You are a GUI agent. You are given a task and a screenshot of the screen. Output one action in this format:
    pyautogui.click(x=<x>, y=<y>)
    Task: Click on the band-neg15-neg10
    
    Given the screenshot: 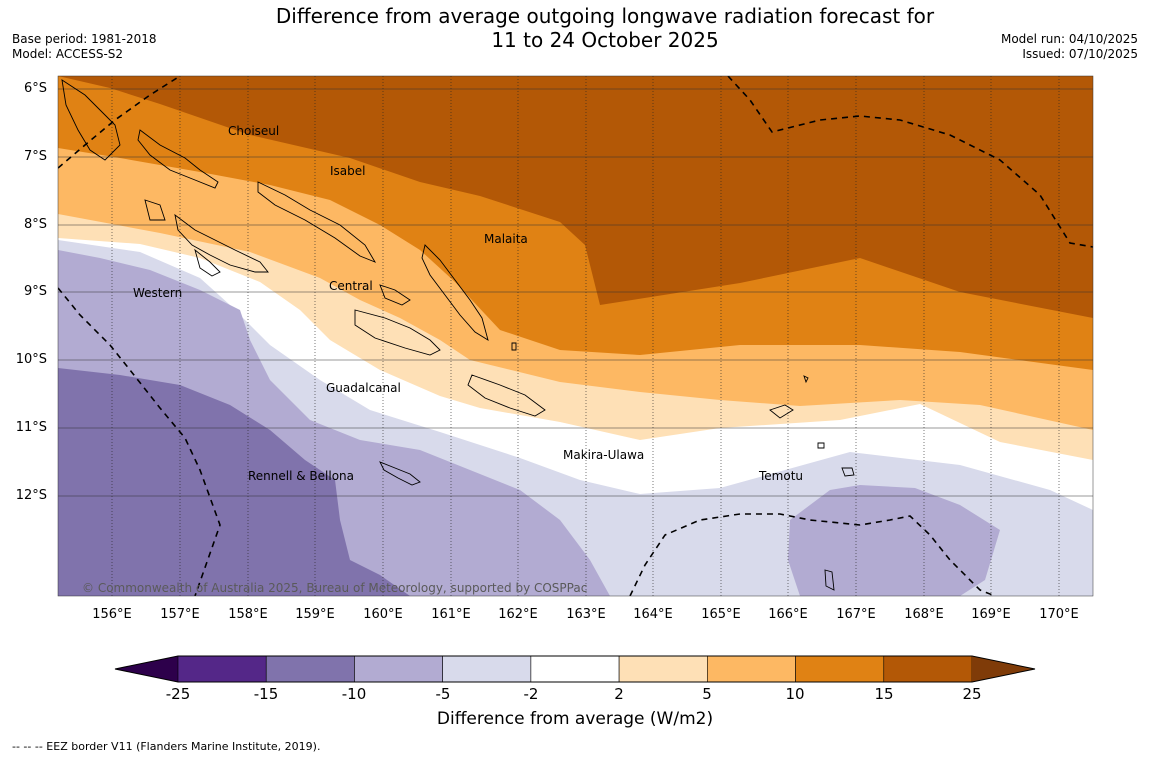 What is the action you would take?
    pyautogui.click(x=234, y=482)
    